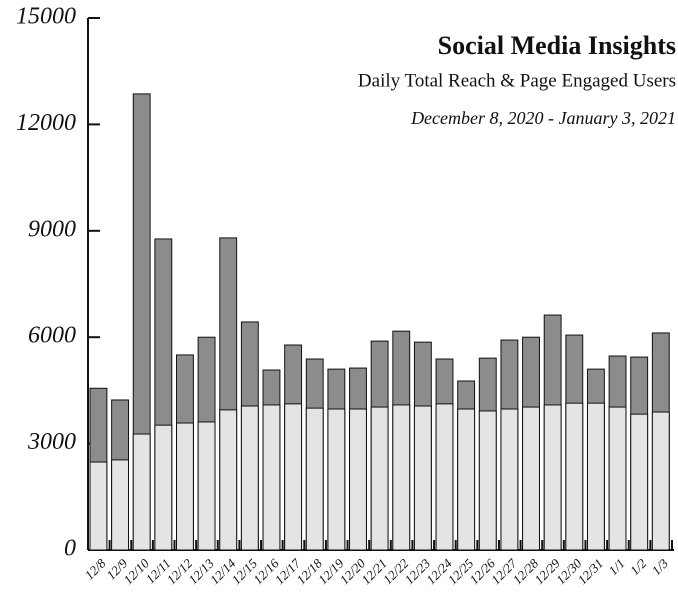  I want to click on chart-subtitle: Daily Total Reach & Page Engaged Users, so click(517, 80).